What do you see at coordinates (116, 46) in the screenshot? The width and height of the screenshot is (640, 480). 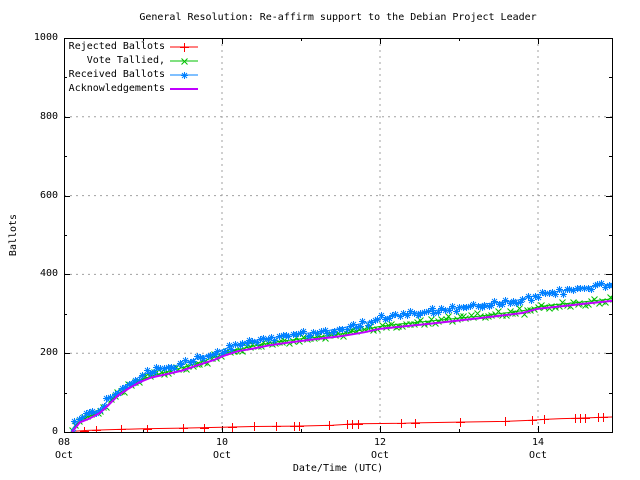 I see `legend-label-0: Rejected Ballots` at bounding box center [116, 46].